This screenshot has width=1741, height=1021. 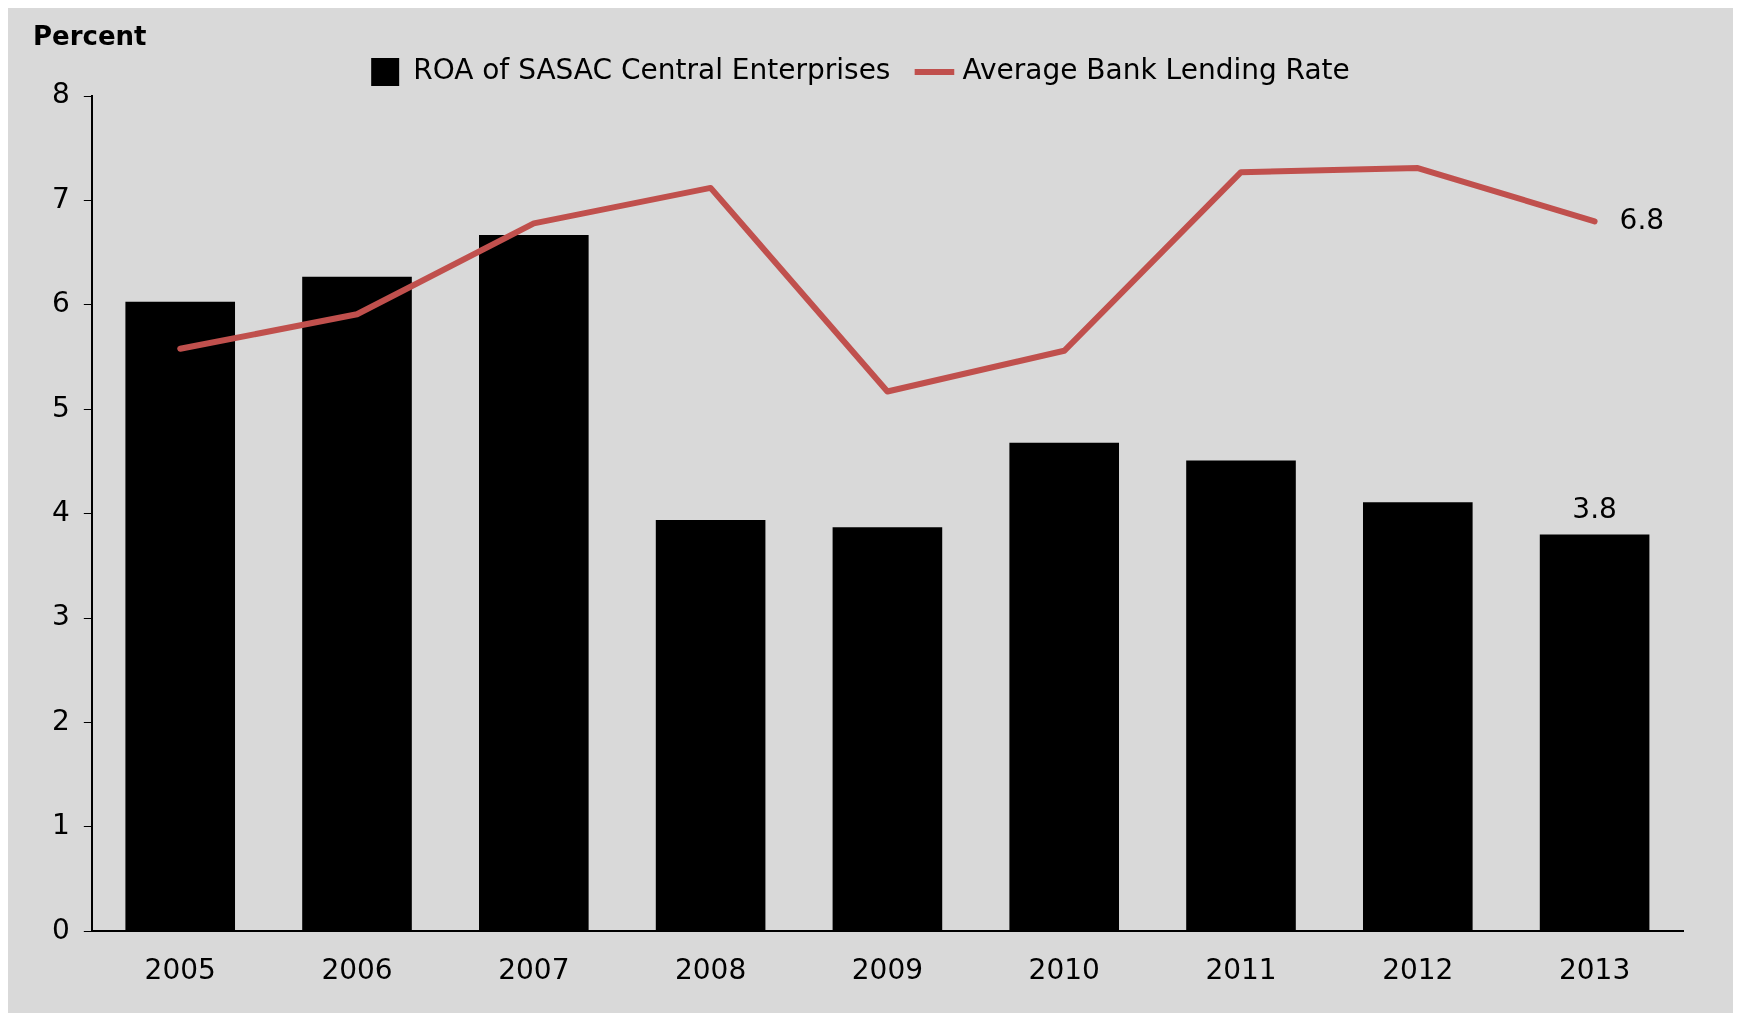 I want to click on x-tick-label: 2008, so click(x=710, y=970).